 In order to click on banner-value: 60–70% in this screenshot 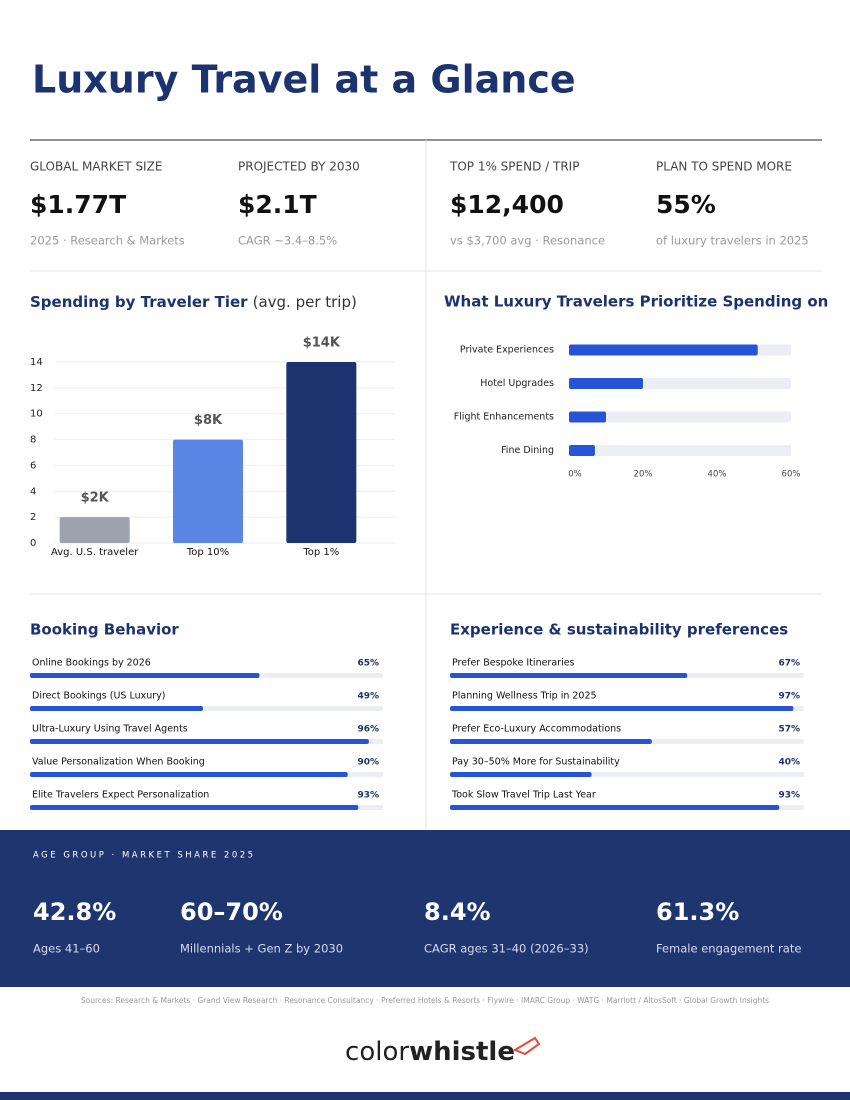, I will do `click(231, 912)`.